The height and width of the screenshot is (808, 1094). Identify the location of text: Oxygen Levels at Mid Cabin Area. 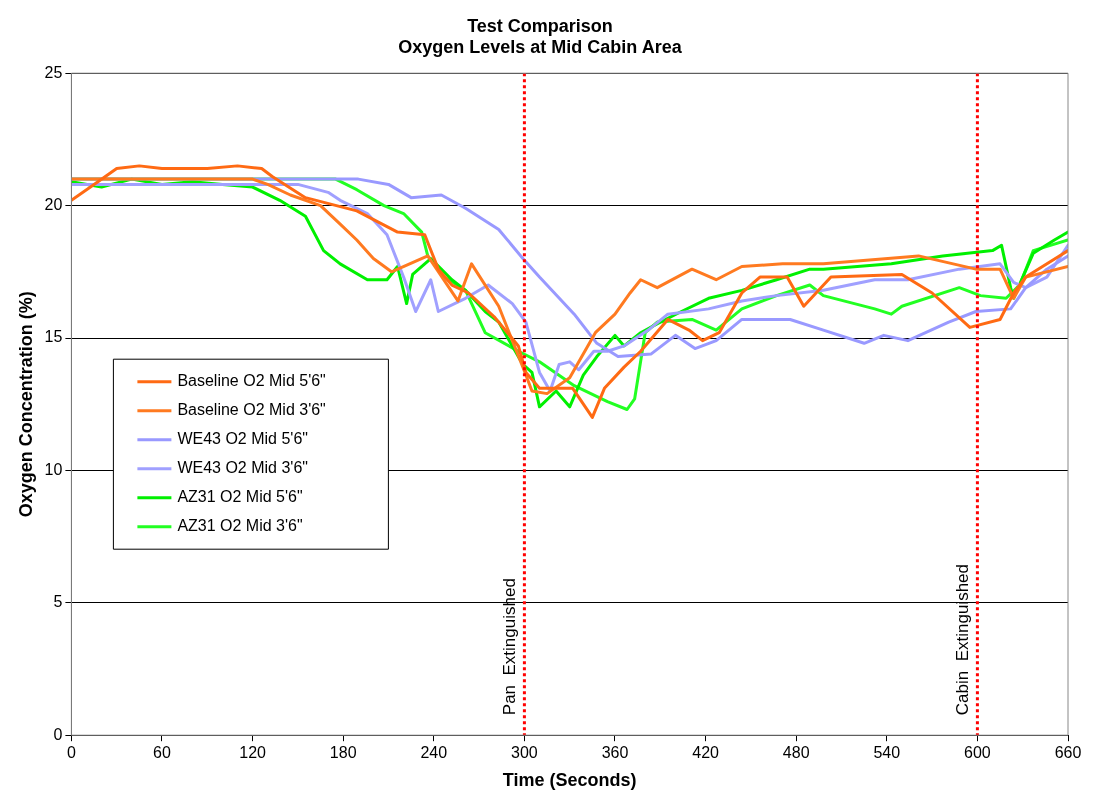
(540, 47).